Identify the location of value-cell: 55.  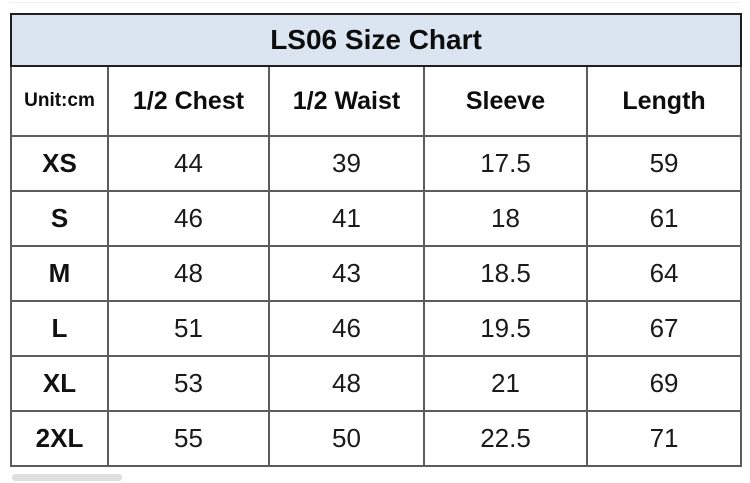
(188, 438).